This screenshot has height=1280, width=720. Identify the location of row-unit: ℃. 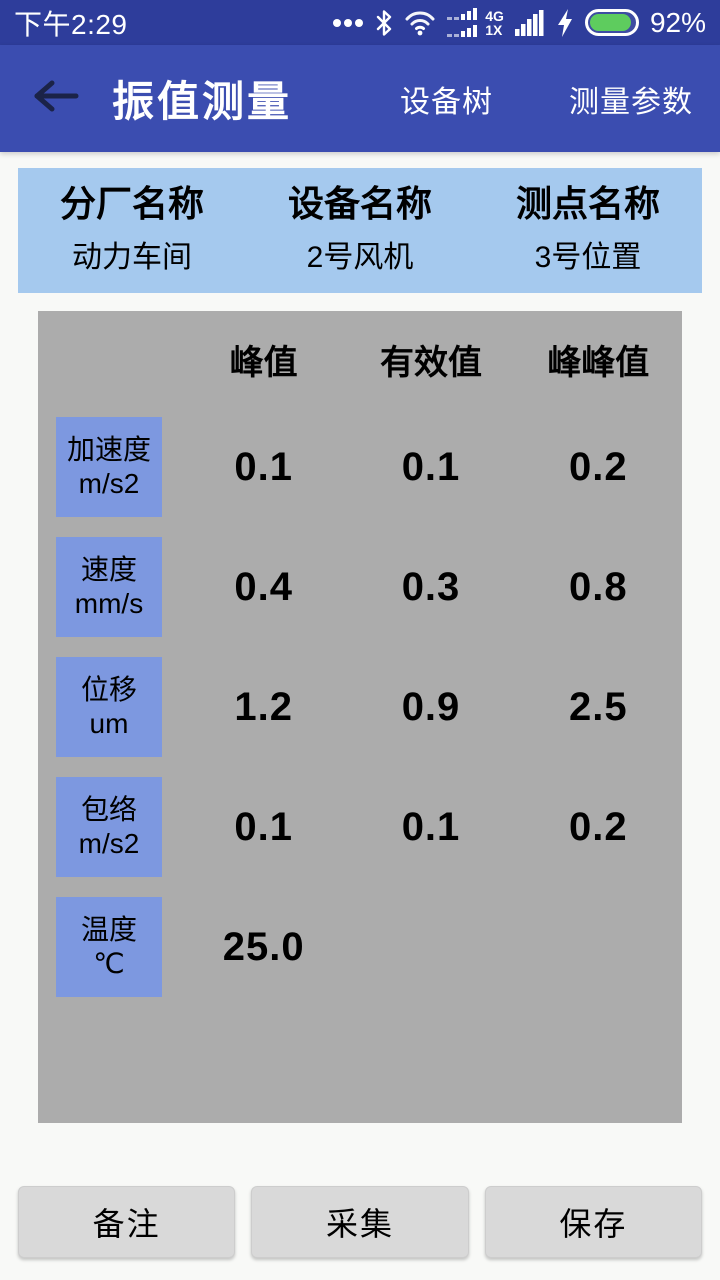
(109, 963).